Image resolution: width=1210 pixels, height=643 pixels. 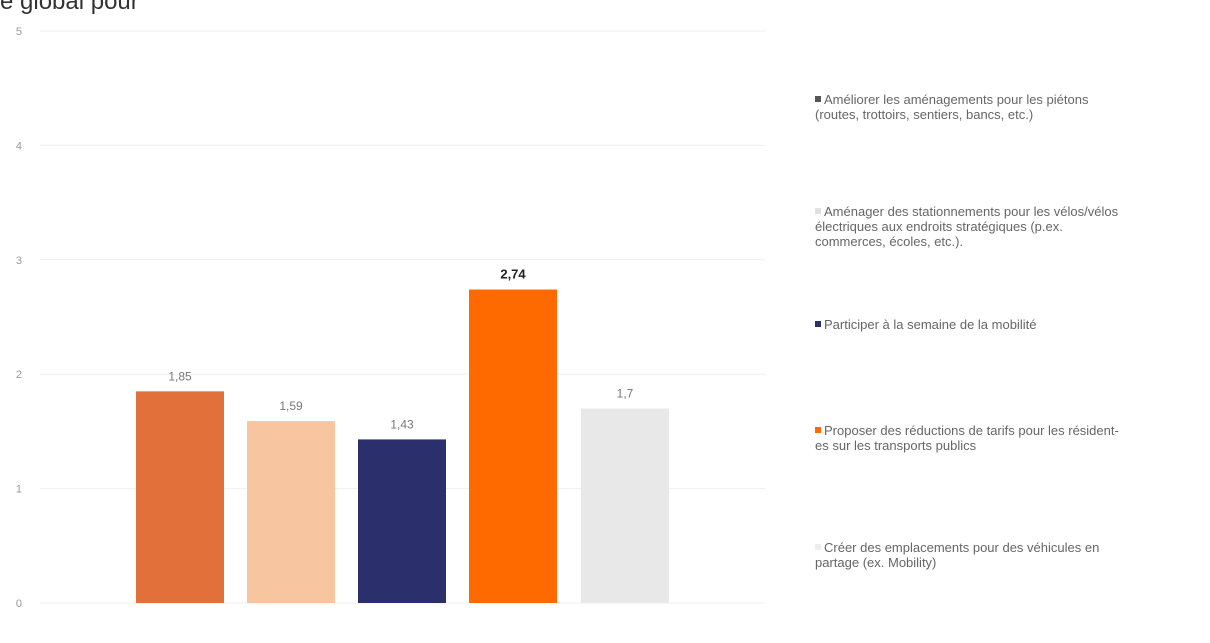 What do you see at coordinates (896, 445) in the screenshot?
I see `legend-text-line: es sur les transports publics` at bounding box center [896, 445].